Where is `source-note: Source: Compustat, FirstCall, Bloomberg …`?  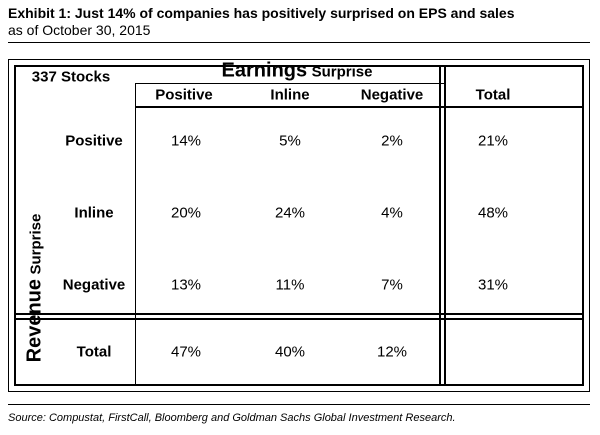
source-note: Source: Compustat, FirstCall, Bloomberg … is located at coordinates (232, 418).